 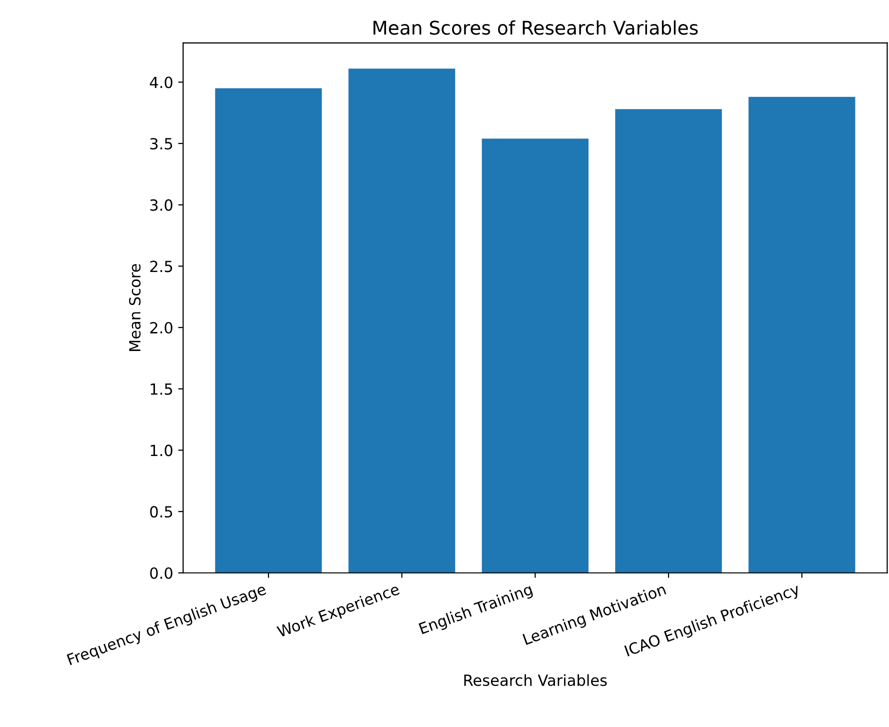 What do you see at coordinates (161, 266) in the screenshot?
I see `y-tick-label: 2.5` at bounding box center [161, 266].